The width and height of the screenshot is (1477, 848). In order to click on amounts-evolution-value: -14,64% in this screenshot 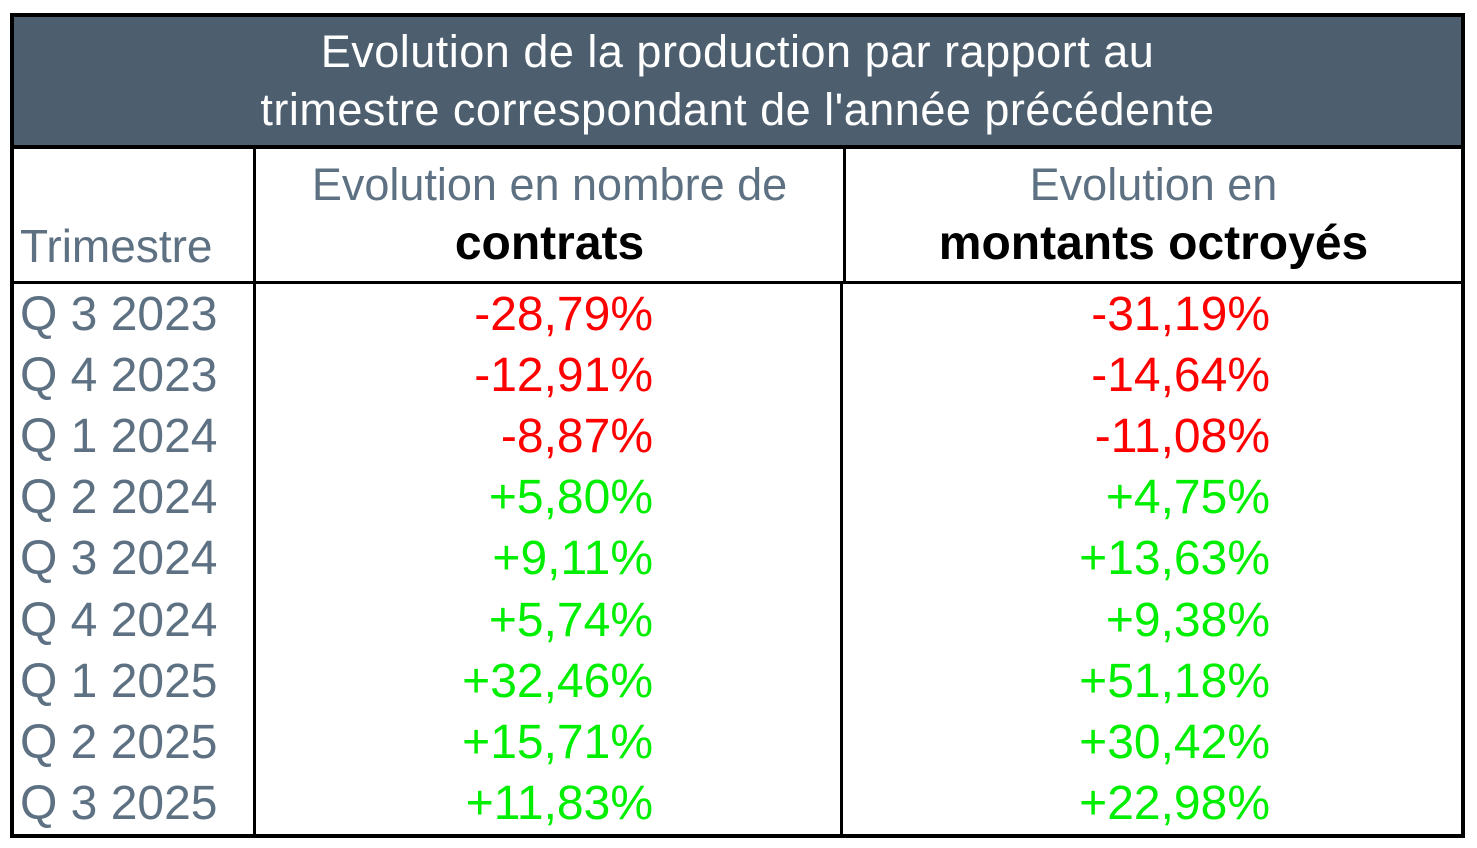, I will do `click(1180, 376)`.